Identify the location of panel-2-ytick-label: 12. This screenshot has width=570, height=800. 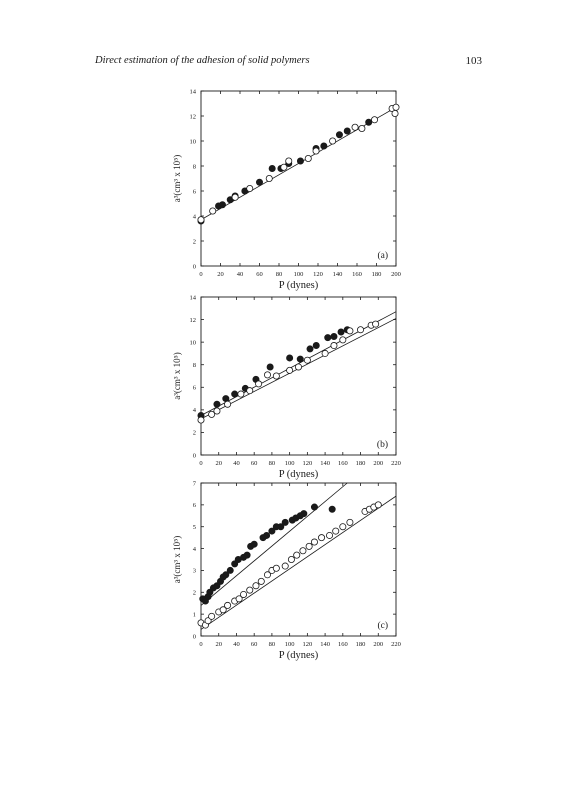
(193, 320).